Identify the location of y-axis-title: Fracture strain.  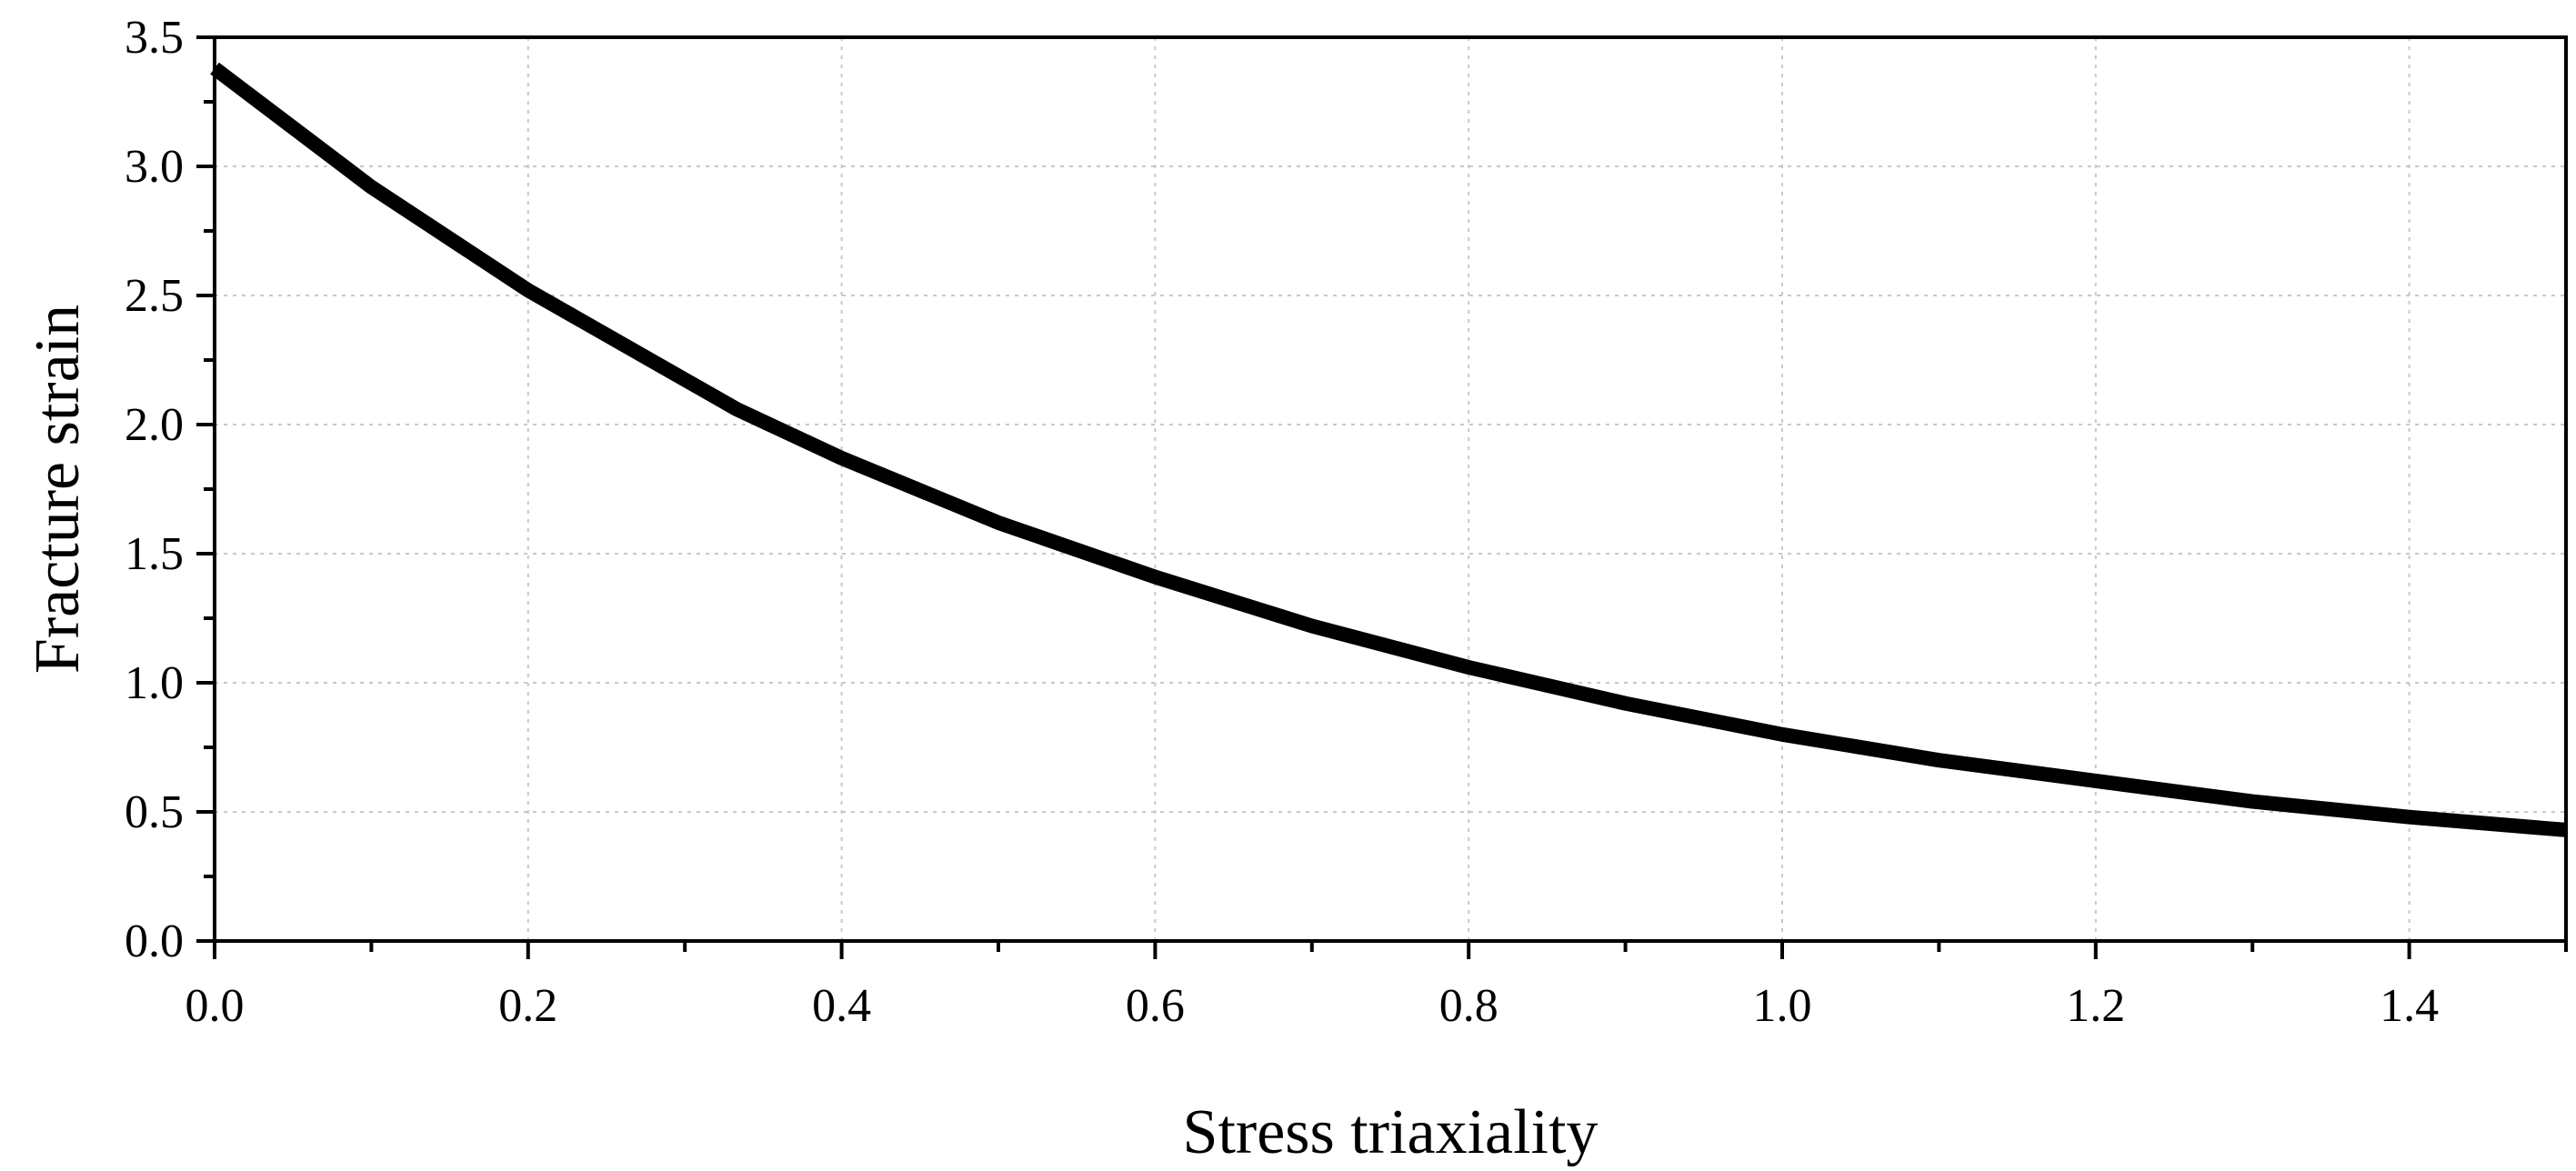
(58, 489).